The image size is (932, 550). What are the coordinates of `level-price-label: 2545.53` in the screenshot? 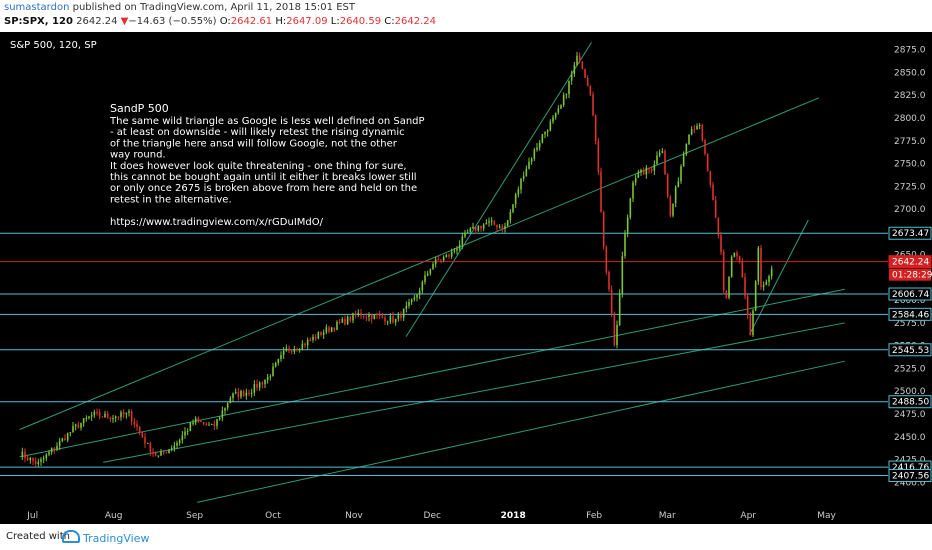 It's located at (910, 351).